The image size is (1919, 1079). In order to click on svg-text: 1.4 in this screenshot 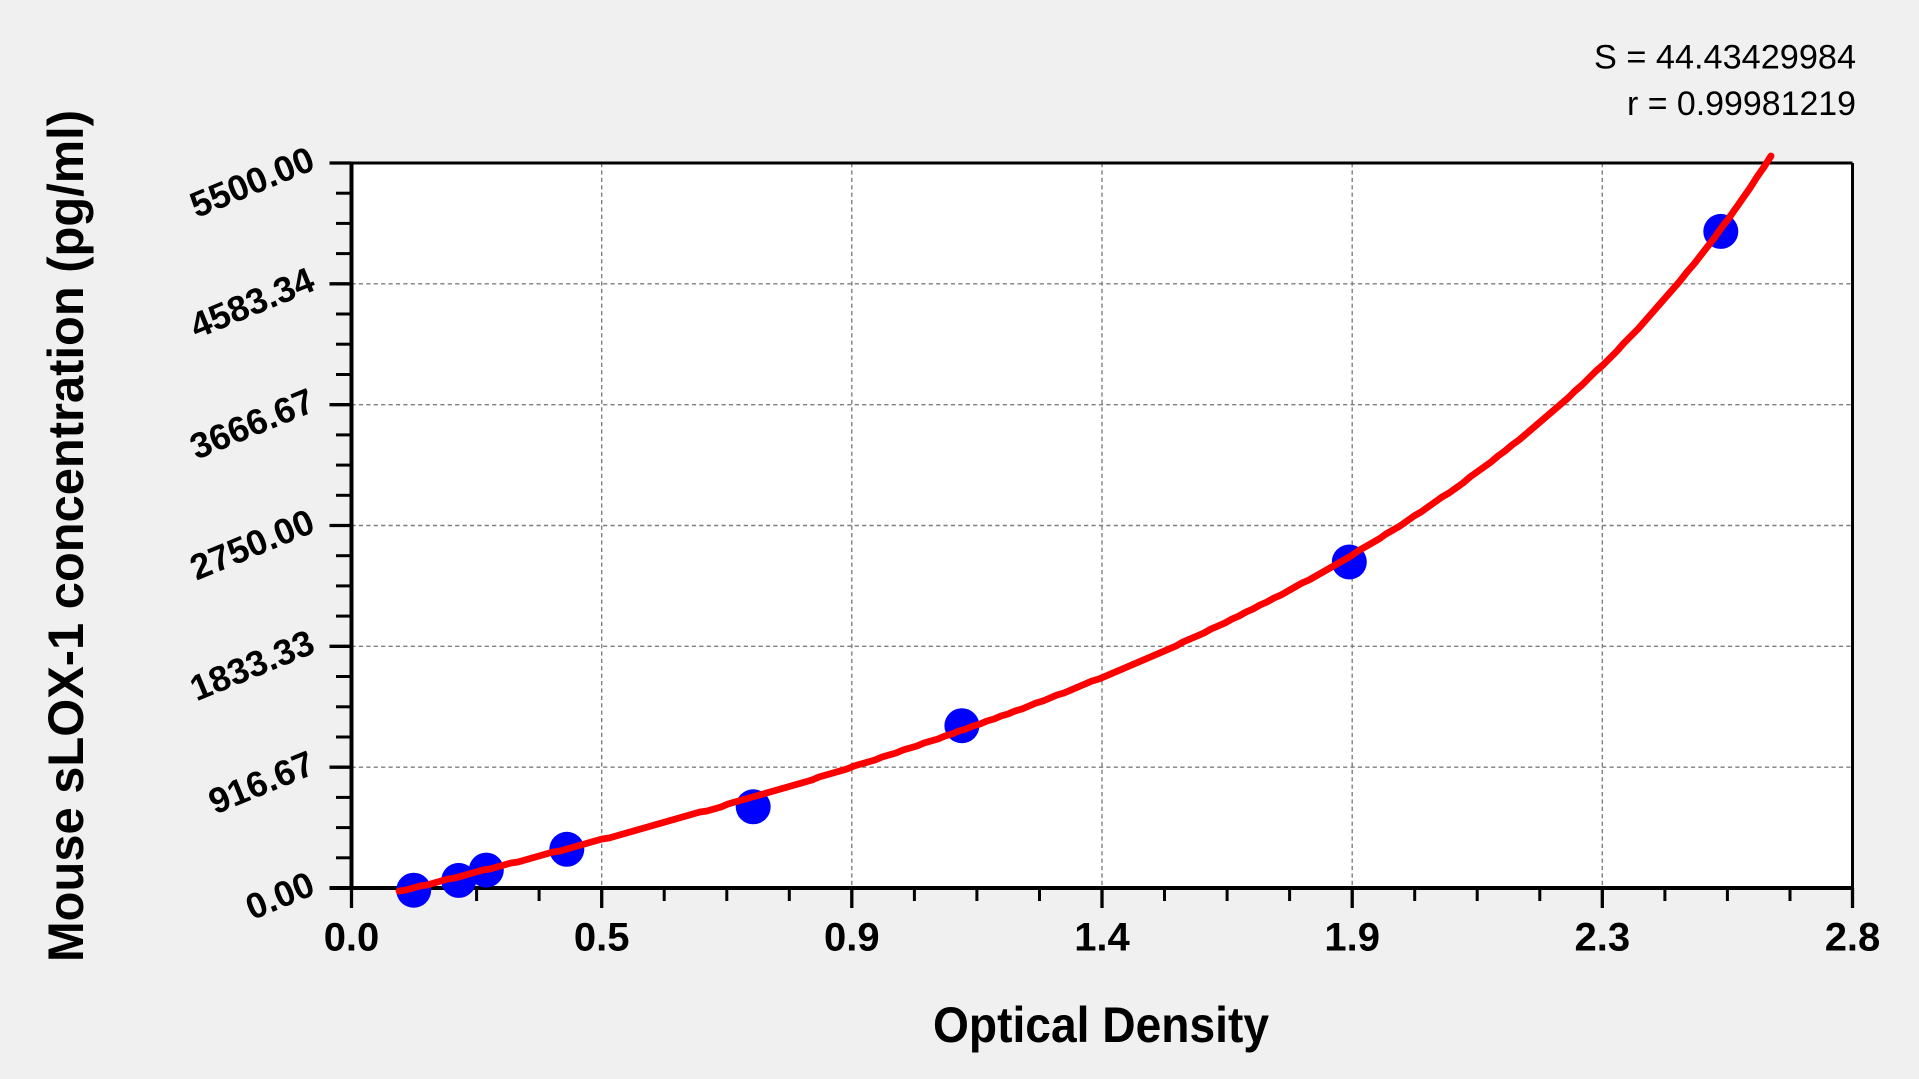, I will do `click(1102, 938)`.